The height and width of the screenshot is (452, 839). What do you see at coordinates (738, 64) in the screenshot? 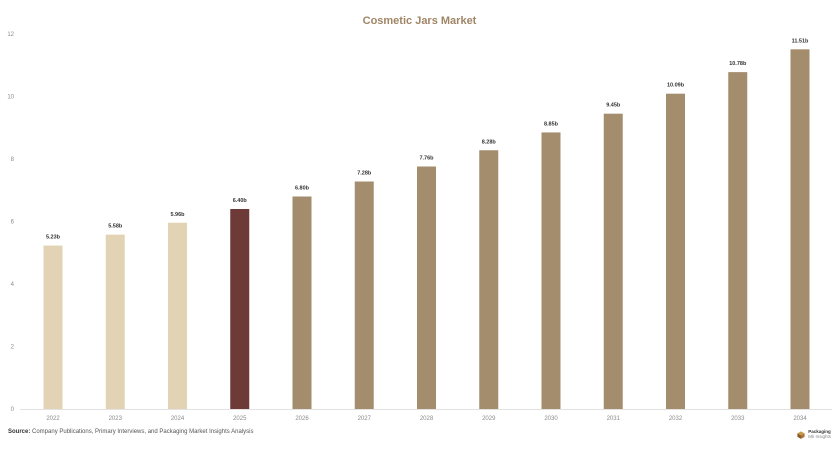
I see `data-label: 10.78b` at bounding box center [738, 64].